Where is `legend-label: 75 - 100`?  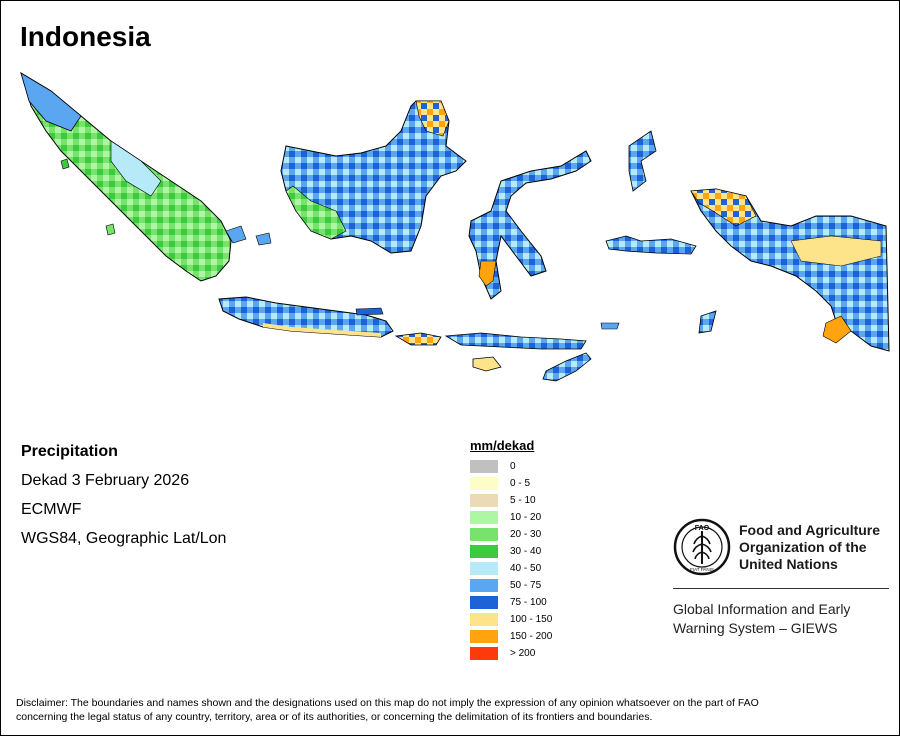 legend-label: 75 - 100 is located at coordinates (528, 602).